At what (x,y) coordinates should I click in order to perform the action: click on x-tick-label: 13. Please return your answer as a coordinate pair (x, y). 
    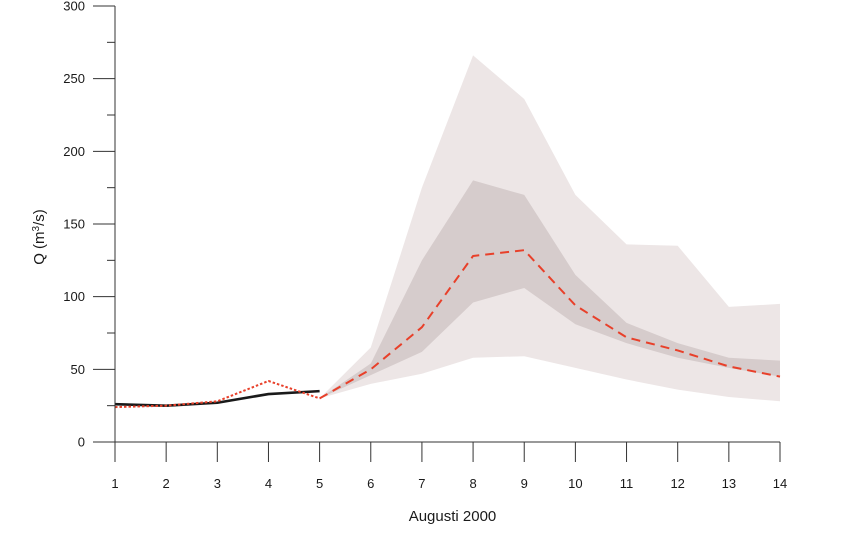
    Looking at the image, I should click on (729, 483).